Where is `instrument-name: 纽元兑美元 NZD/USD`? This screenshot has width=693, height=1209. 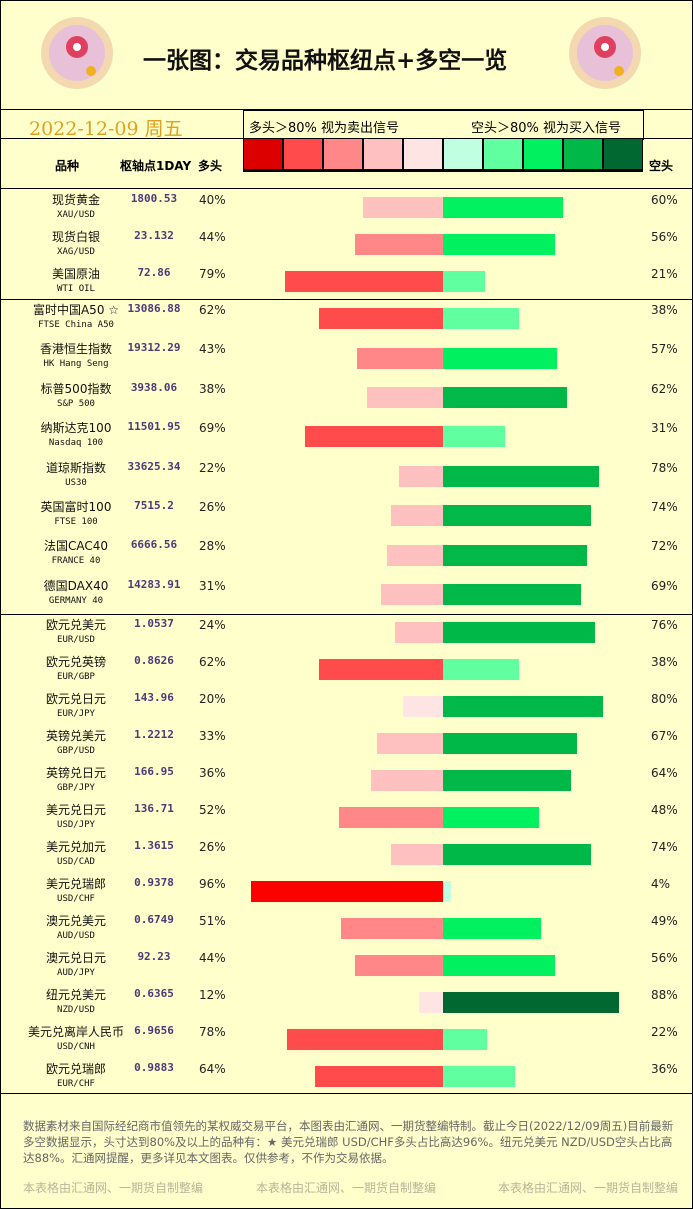
instrument-name: 纽元兑美元 NZD/USD is located at coordinates (76, 1000).